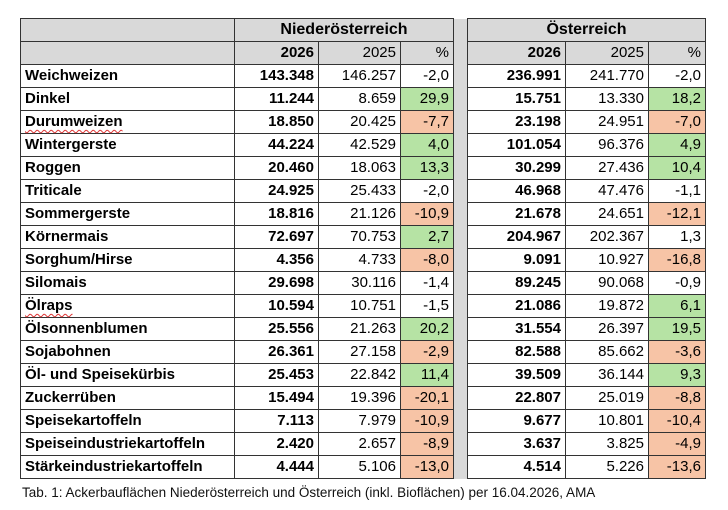 The width and height of the screenshot is (728, 510). I want to click on noe-percent-change: -1,5, so click(427, 306).